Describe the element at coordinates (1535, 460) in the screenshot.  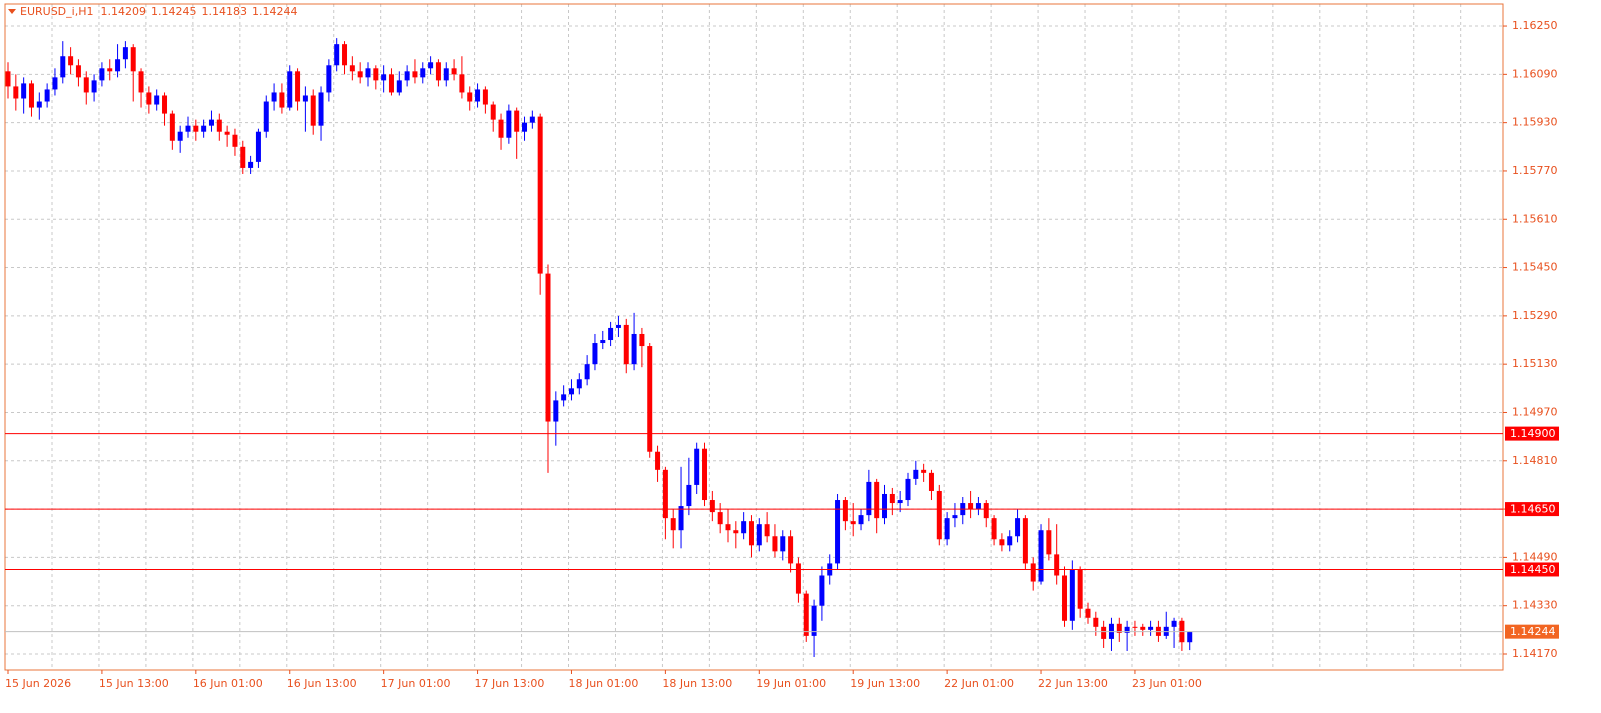
I see `y-tick-label: 1.14810` at that location.